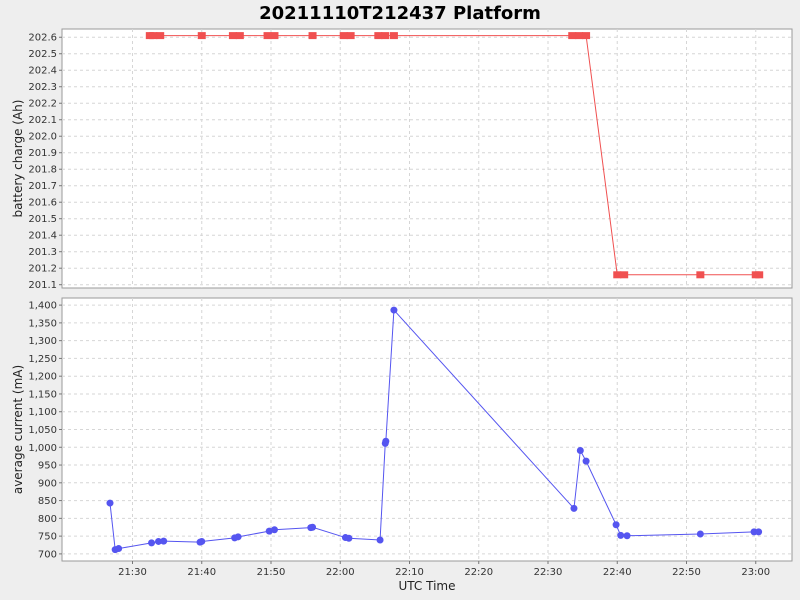 This screenshot has width=800, height=600. What do you see at coordinates (47, 537) in the screenshot?
I see `y-tick-label: 750` at bounding box center [47, 537].